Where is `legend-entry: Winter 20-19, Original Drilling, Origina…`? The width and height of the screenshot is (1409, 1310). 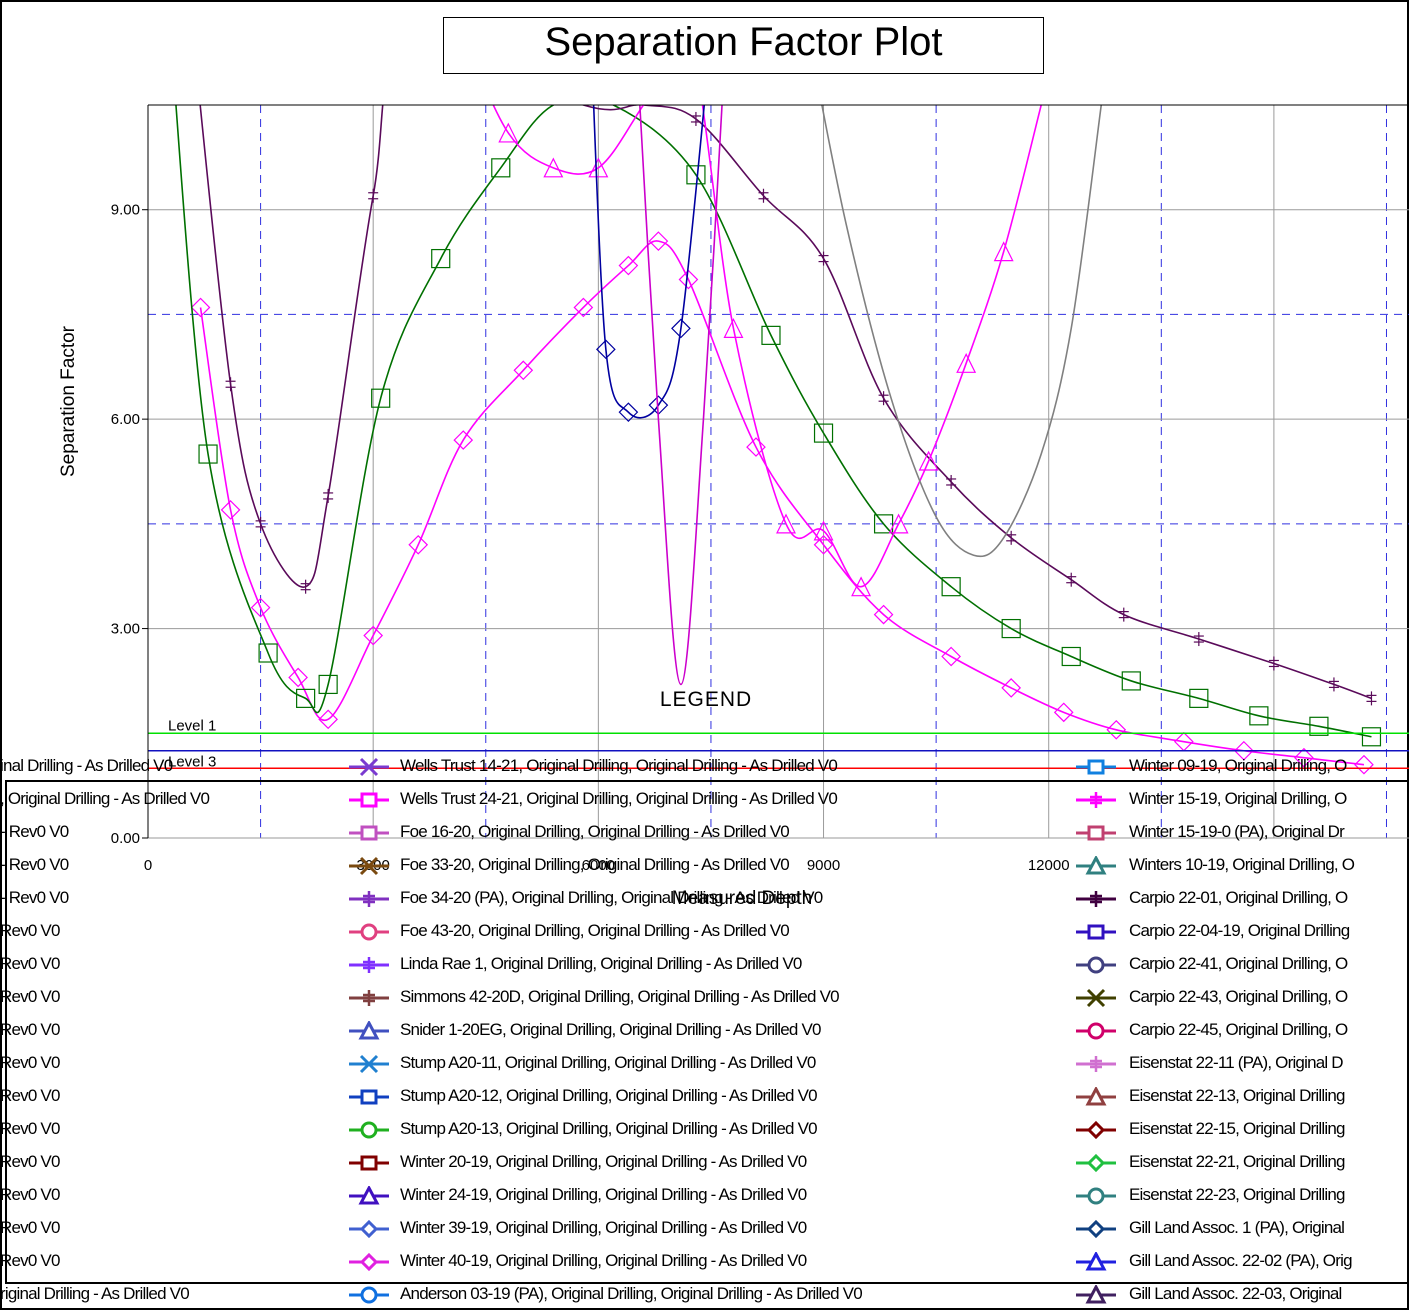
legend-entry: Winter 20-19, Original Drilling, Origina… is located at coordinates (603, 1161).